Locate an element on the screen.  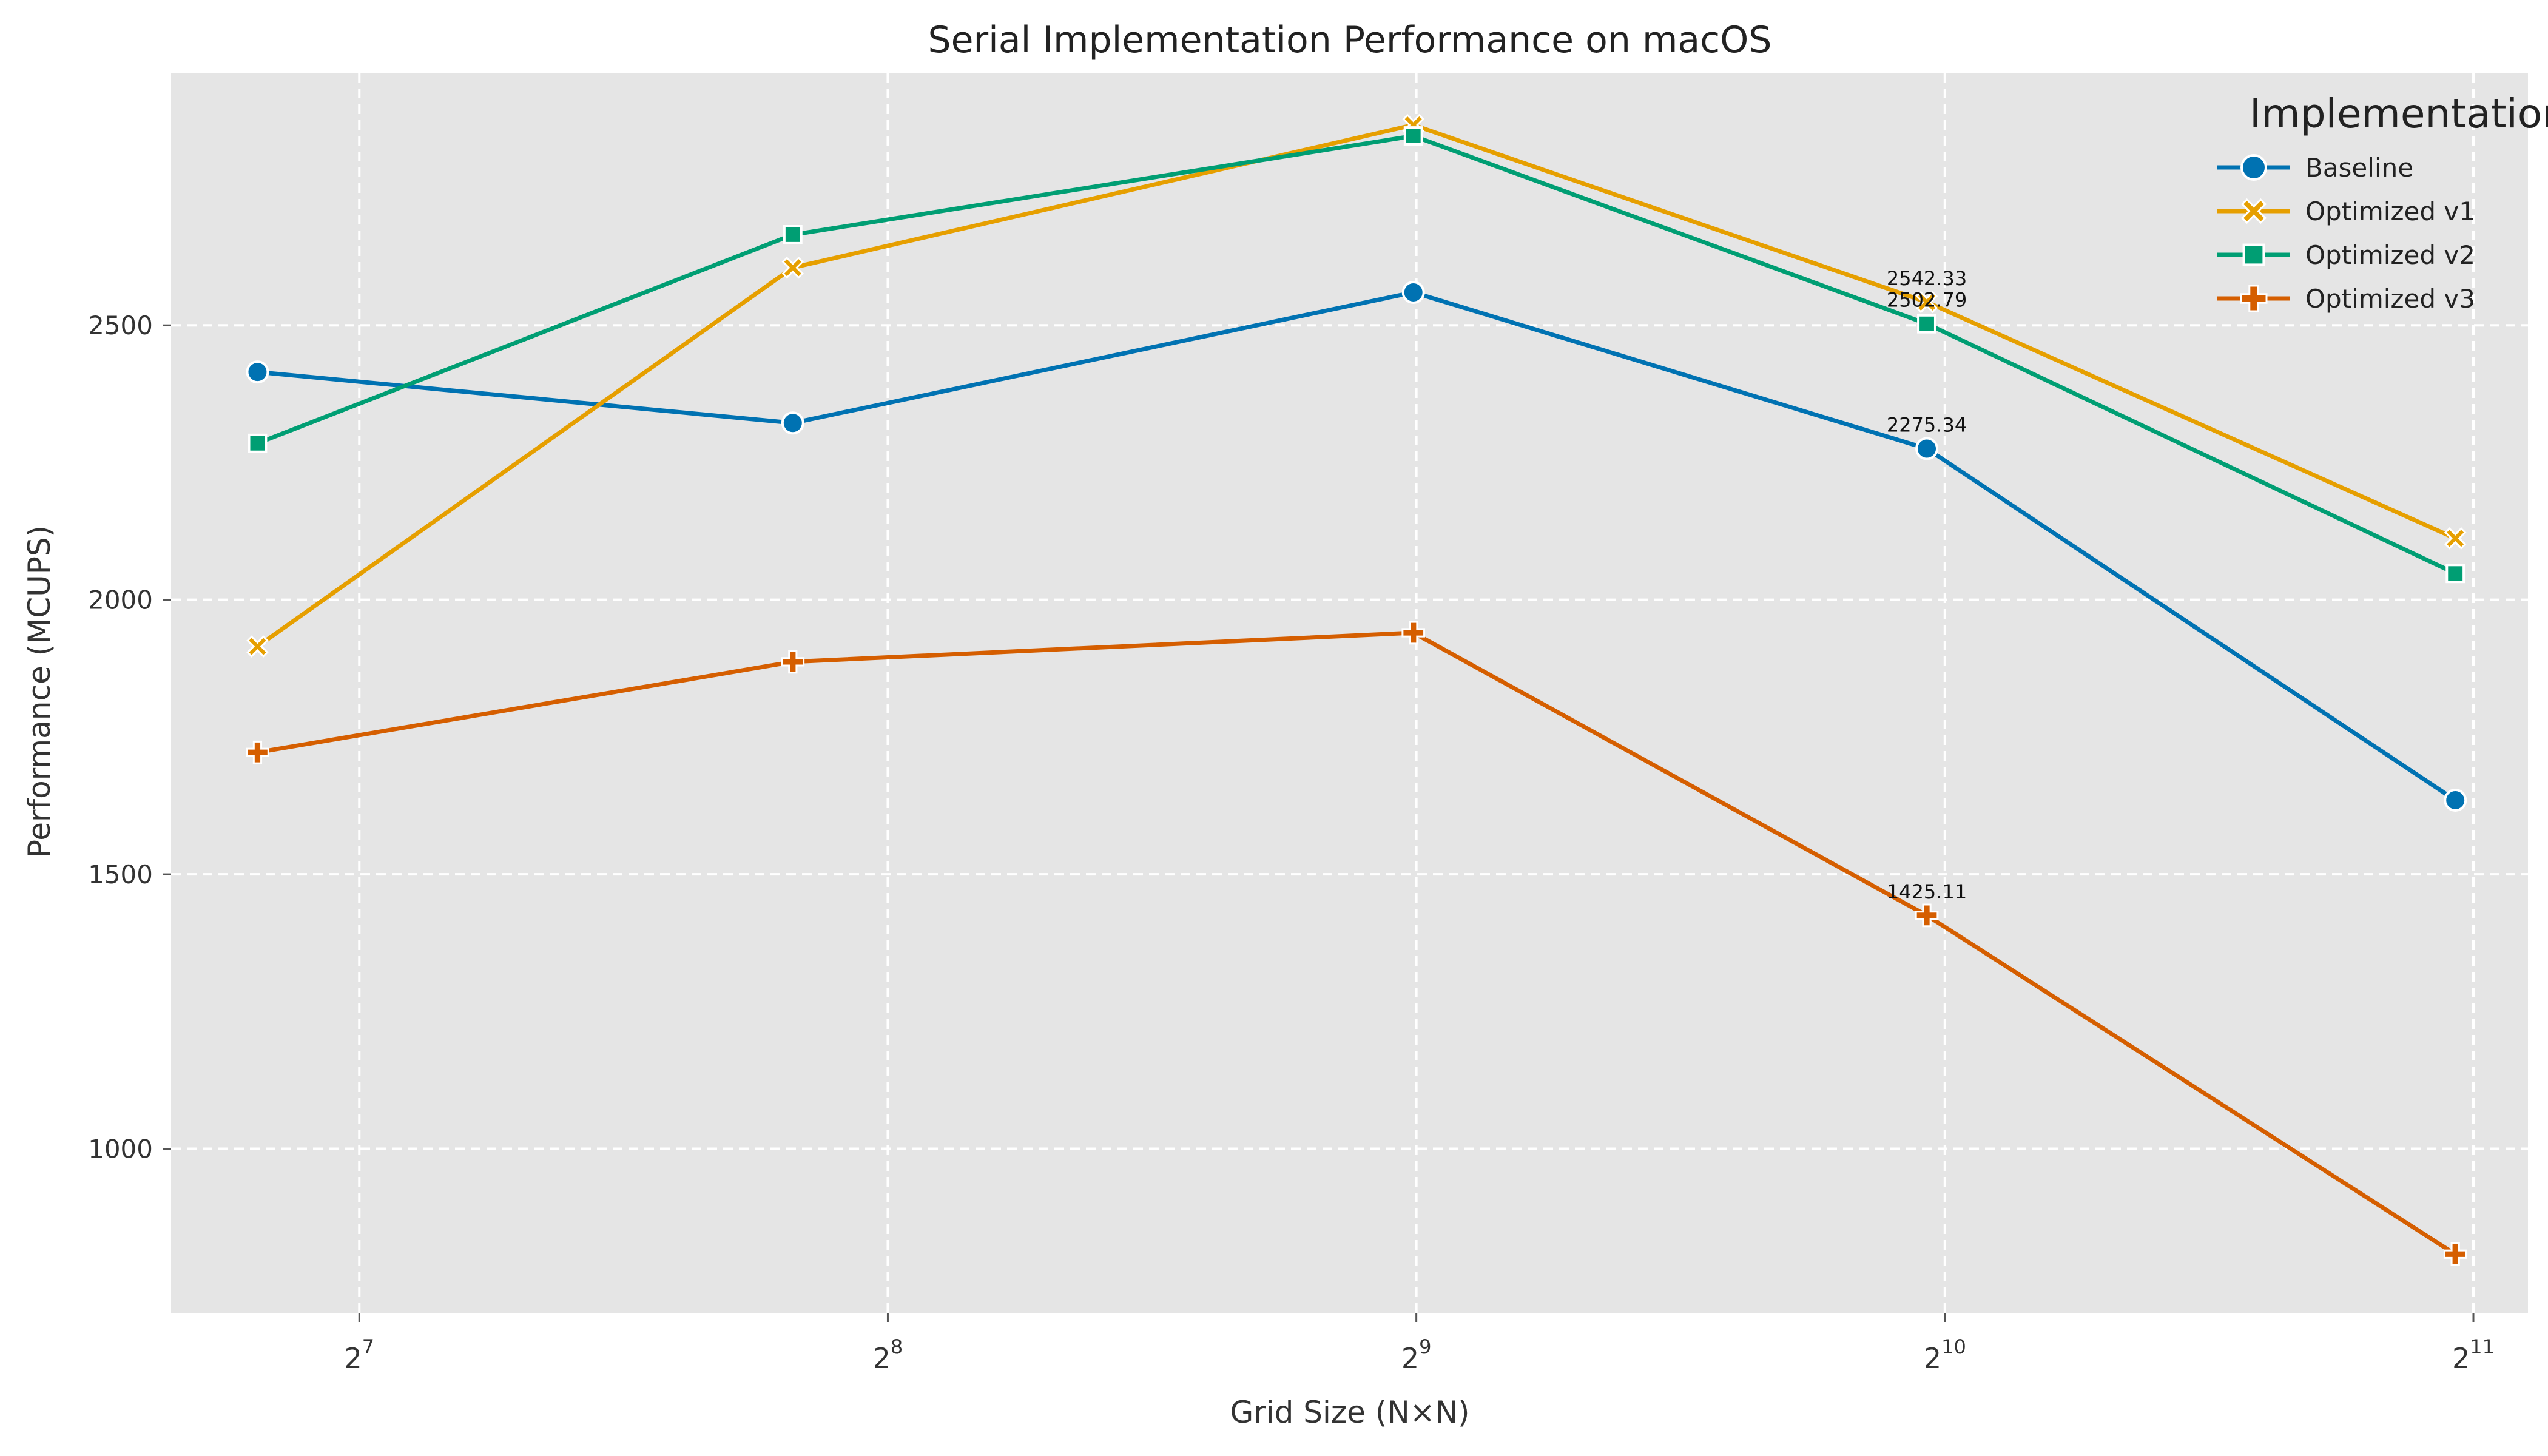
legend-label: Optimized v1 is located at coordinates (2390, 211).